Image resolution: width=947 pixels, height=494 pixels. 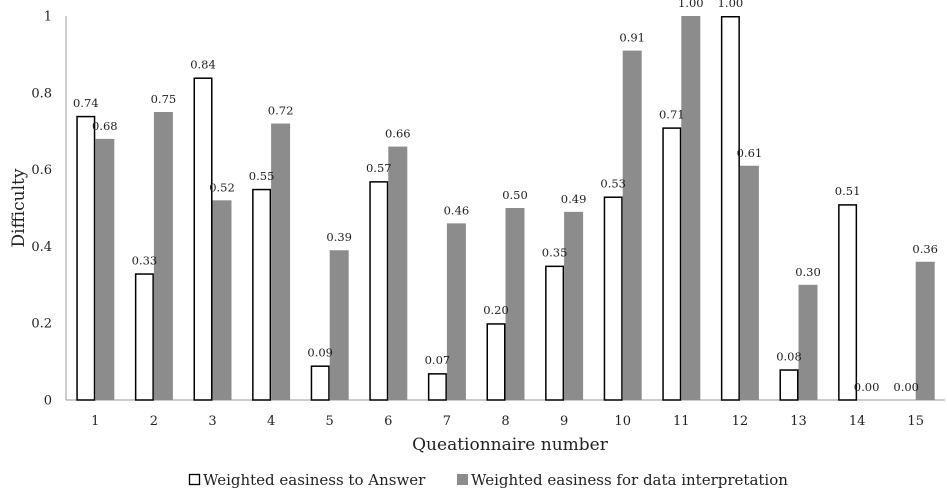 What do you see at coordinates (339, 237) in the screenshot?
I see `data-label: 0.39` at bounding box center [339, 237].